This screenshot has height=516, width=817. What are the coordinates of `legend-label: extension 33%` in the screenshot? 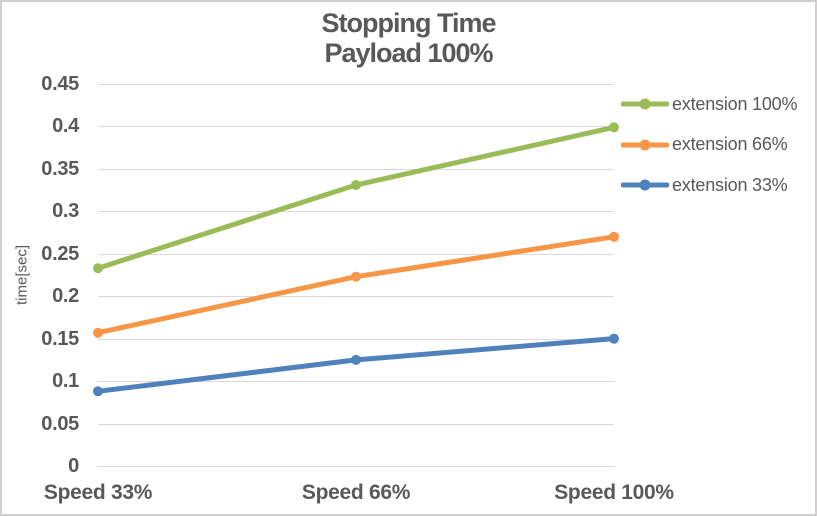 It's located at (730, 184).